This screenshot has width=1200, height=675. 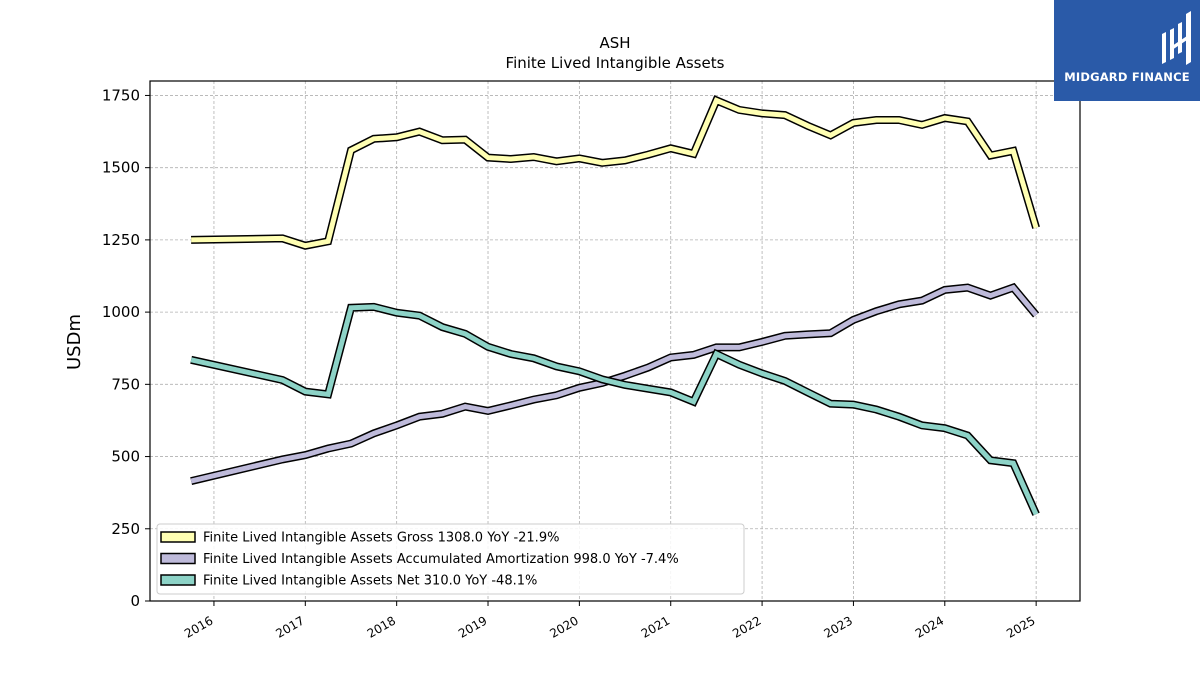 I want to click on x-tick-label: 2023, so click(x=837, y=626).